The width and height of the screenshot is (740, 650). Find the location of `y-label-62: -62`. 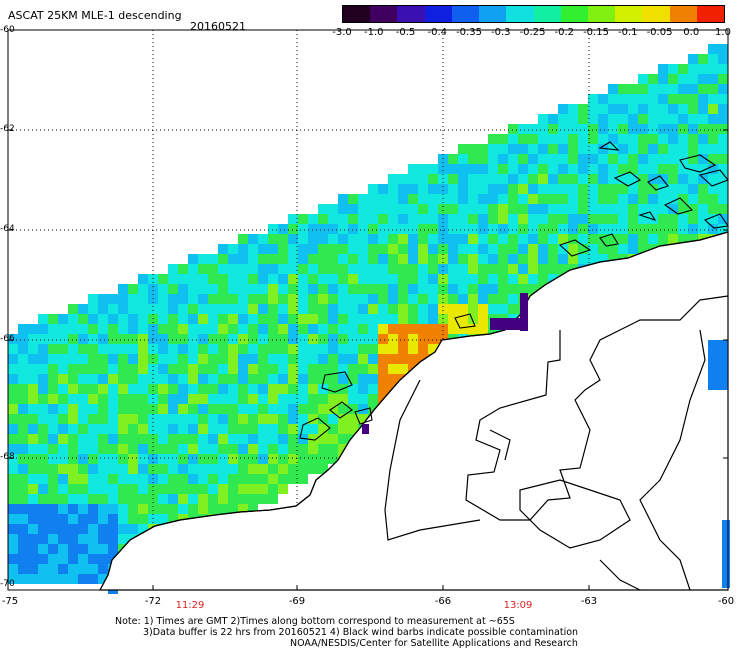

y-label-62: -62 is located at coordinates (7, 129).